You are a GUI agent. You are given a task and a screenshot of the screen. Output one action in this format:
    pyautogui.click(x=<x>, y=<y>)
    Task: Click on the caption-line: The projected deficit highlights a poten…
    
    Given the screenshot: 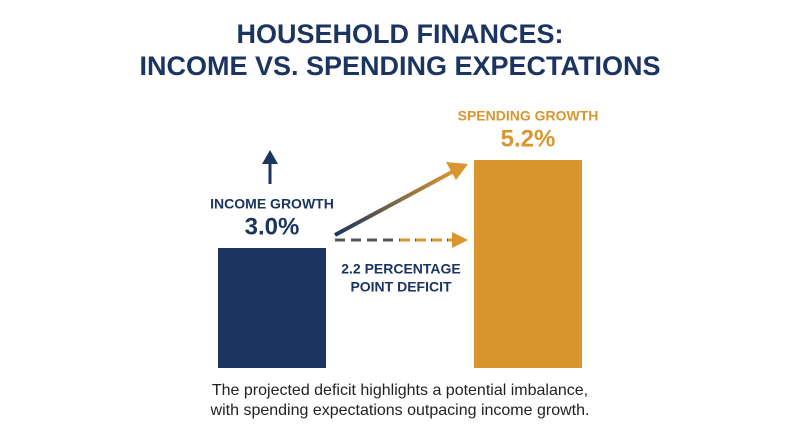 What is the action you would take?
    pyautogui.click(x=400, y=390)
    